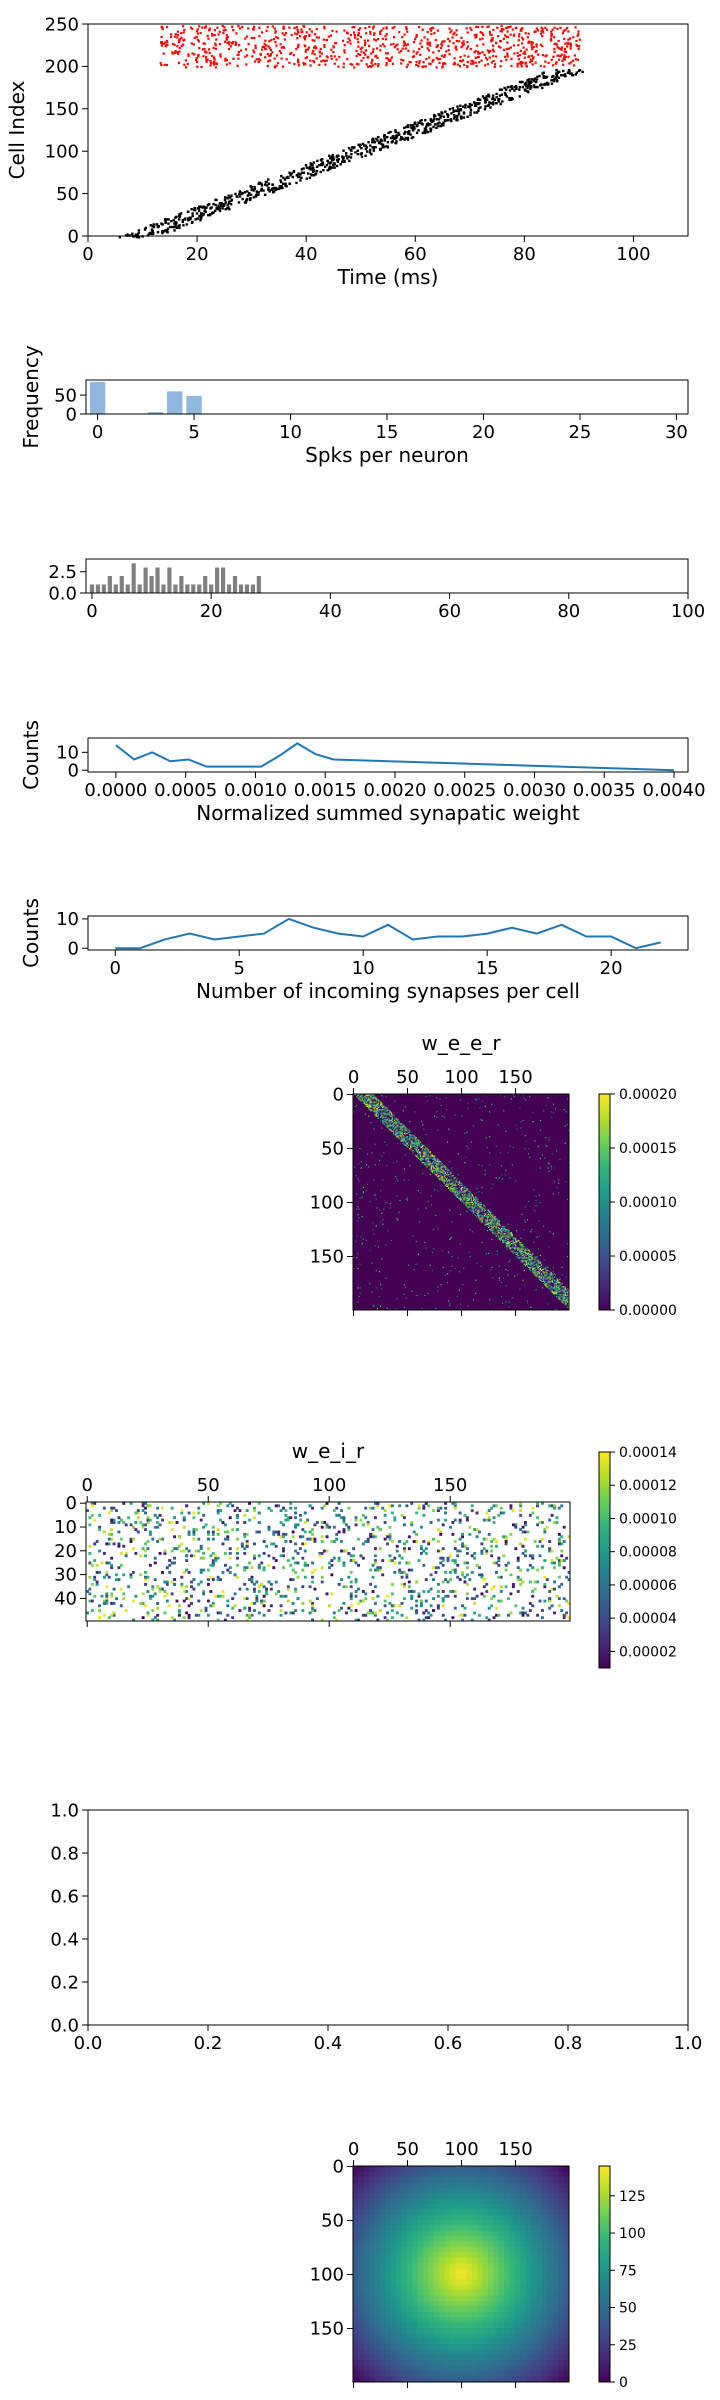  Describe the element at coordinates (388, 991) in the screenshot. I see `x-axis-label: Number of incoming synapses per cell` at that location.